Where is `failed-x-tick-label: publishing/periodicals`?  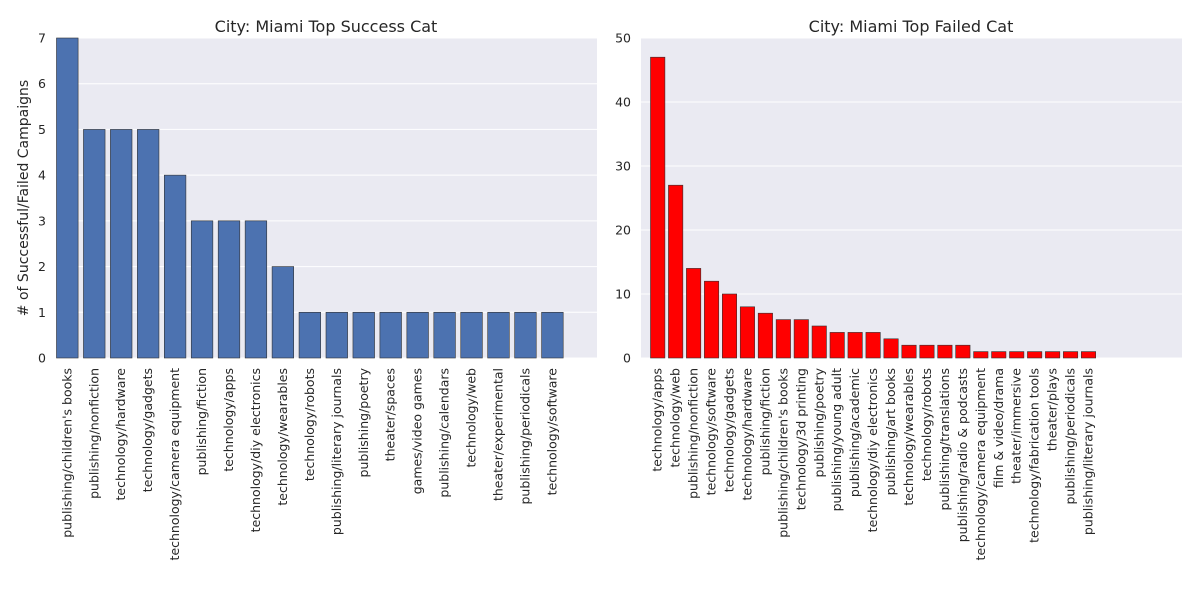 failed-x-tick-label: publishing/periodicals is located at coordinates (1070, 436).